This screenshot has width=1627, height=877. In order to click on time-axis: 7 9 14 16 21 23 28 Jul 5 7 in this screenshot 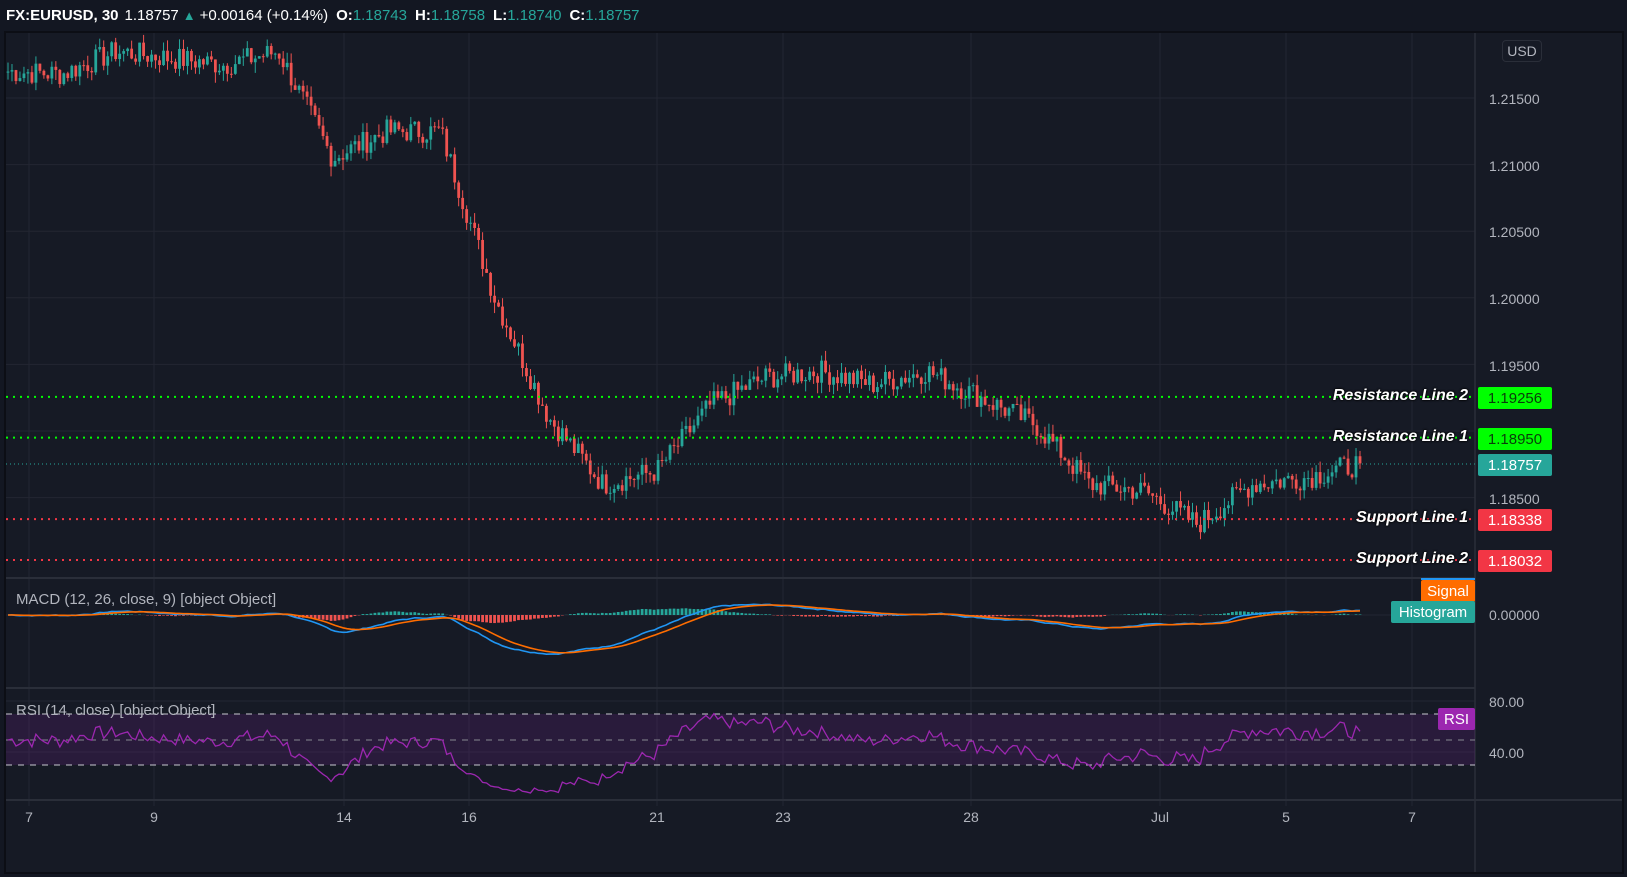, I will do `click(720, 817)`.